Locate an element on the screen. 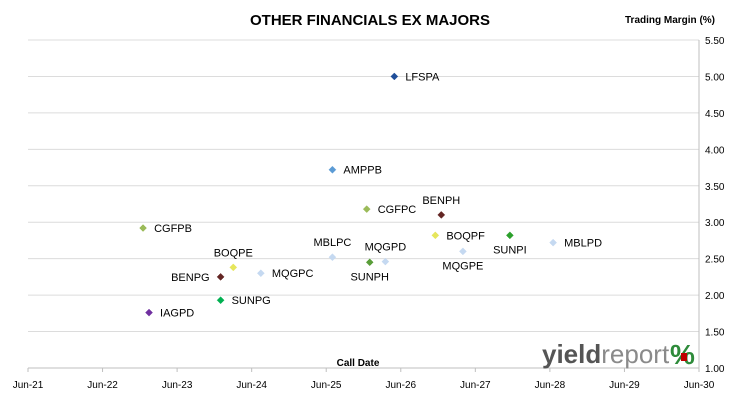 Image resolution: width=731 pixels, height=401 pixels. x-tick-label: Jun-29 is located at coordinates (624, 385).